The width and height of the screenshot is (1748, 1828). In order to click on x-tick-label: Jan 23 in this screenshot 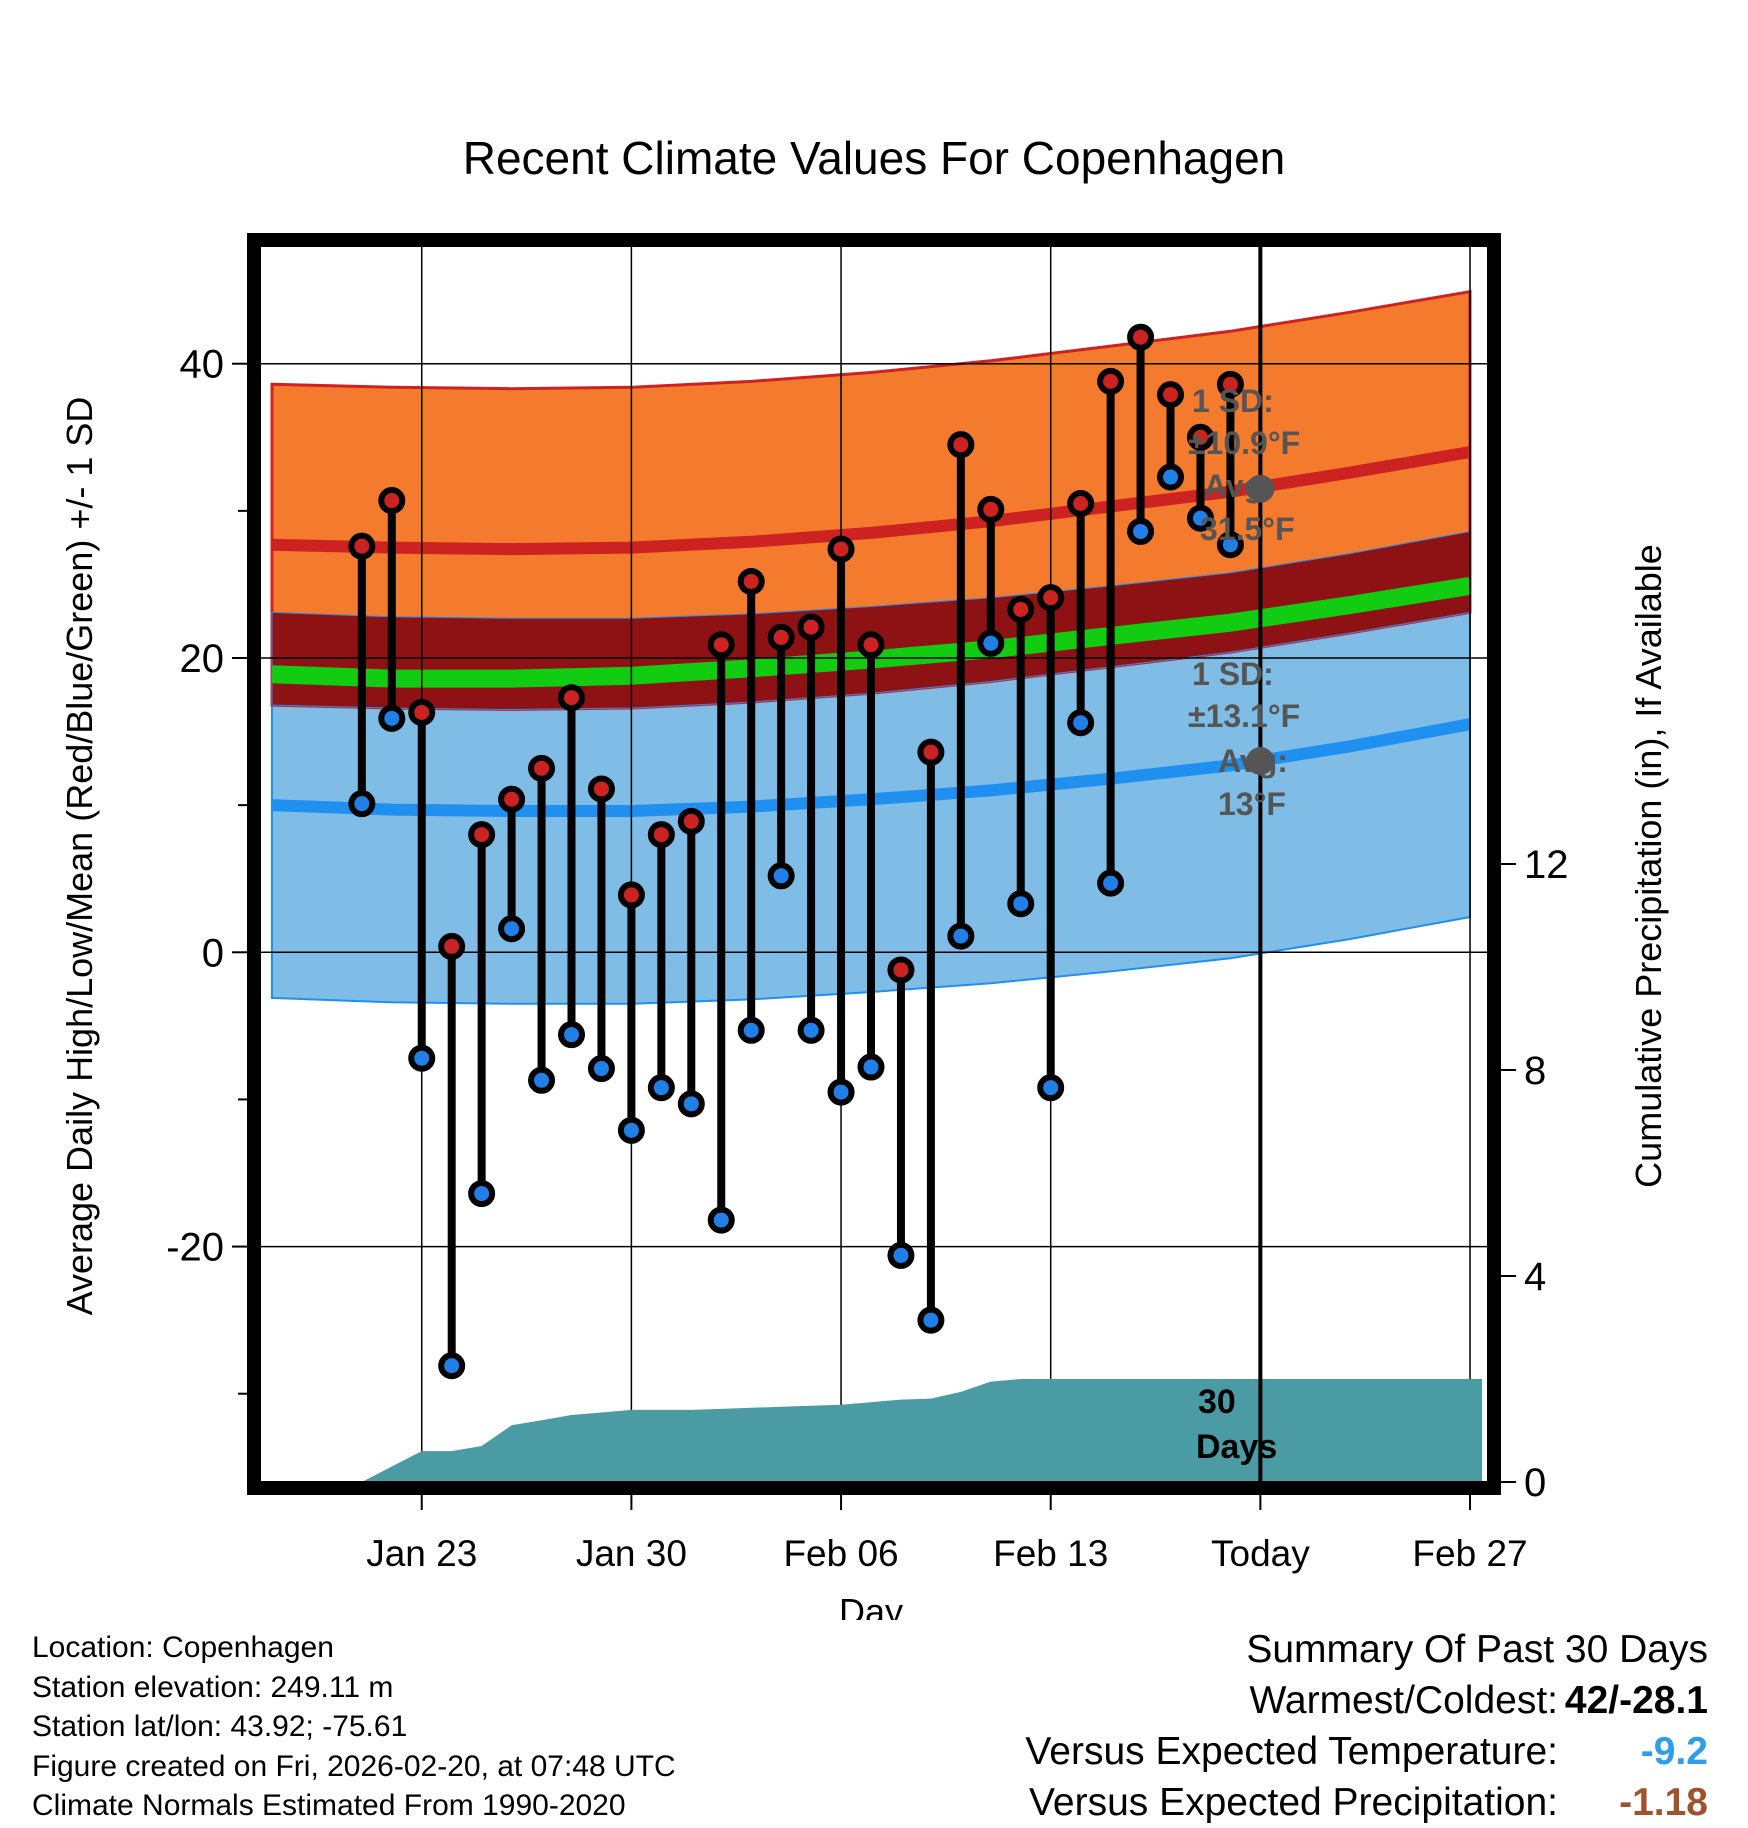, I will do `click(421, 1553)`.